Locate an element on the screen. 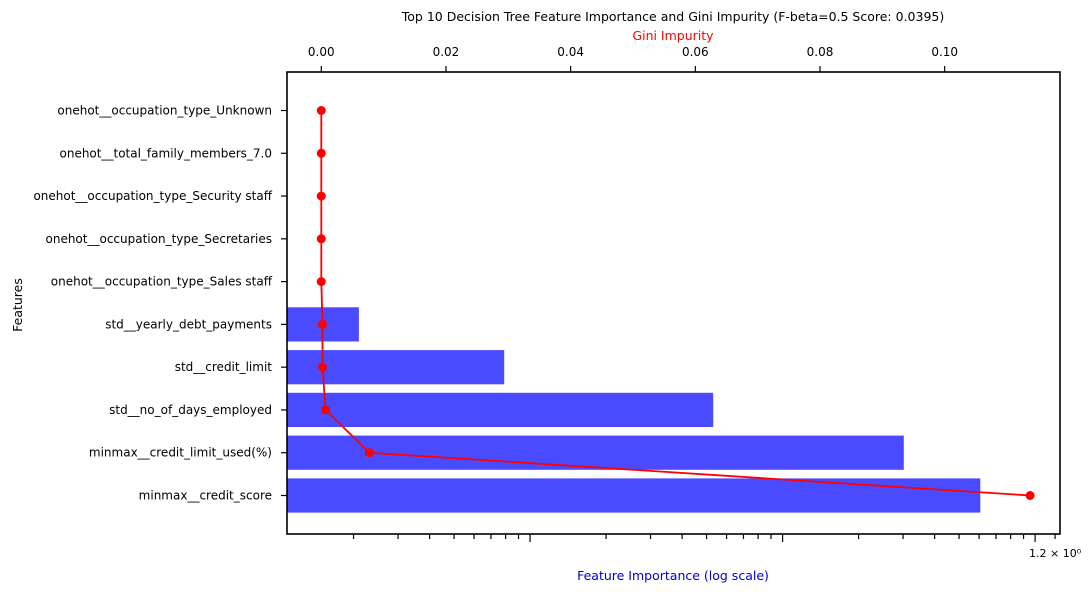  top-tick-label: 0.00 is located at coordinates (321, 52).